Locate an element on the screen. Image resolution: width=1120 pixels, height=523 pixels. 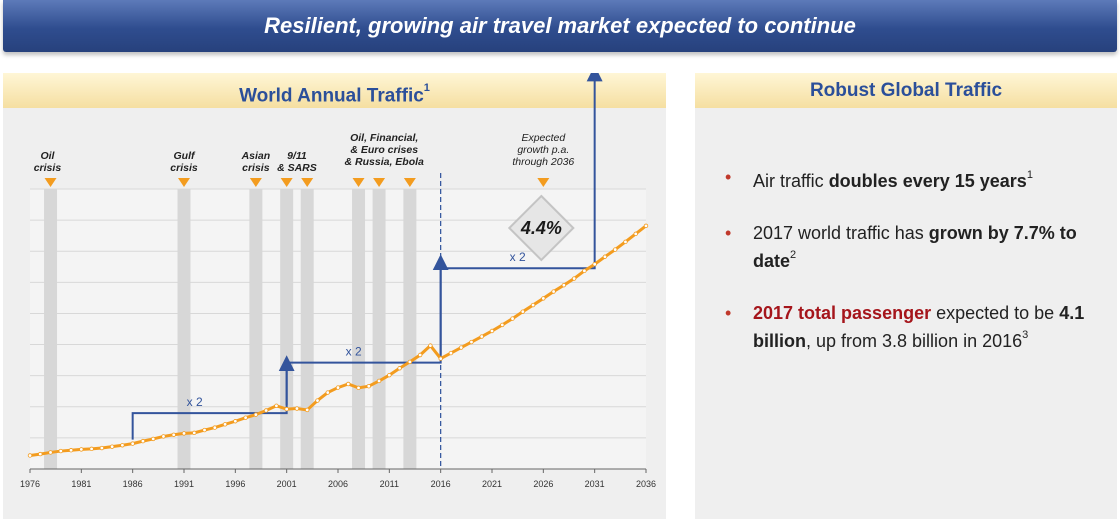
crisis-label: Oil crisis is located at coordinates (48, 162).